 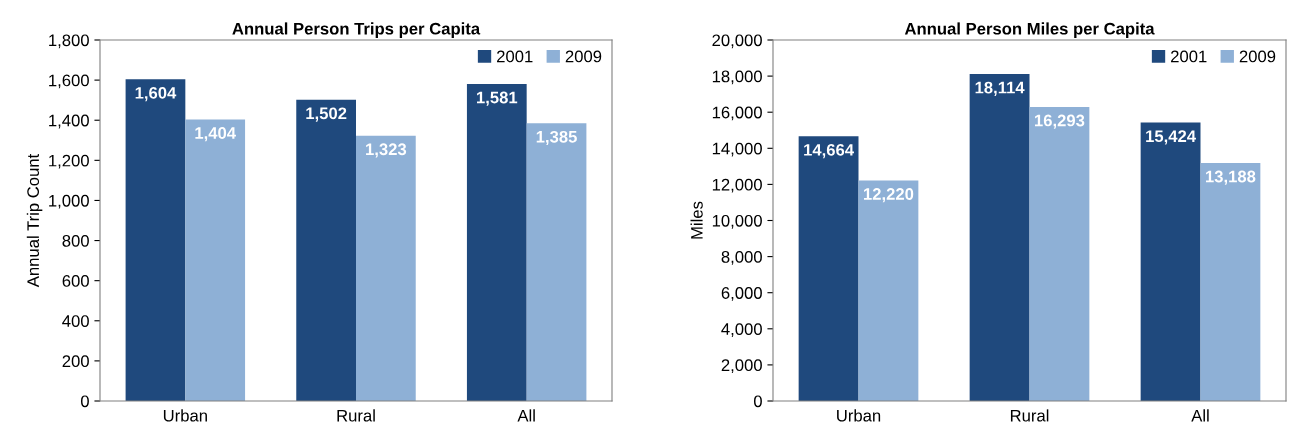 I want to click on y-tick-label: 2,000, so click(x=741, y=366).